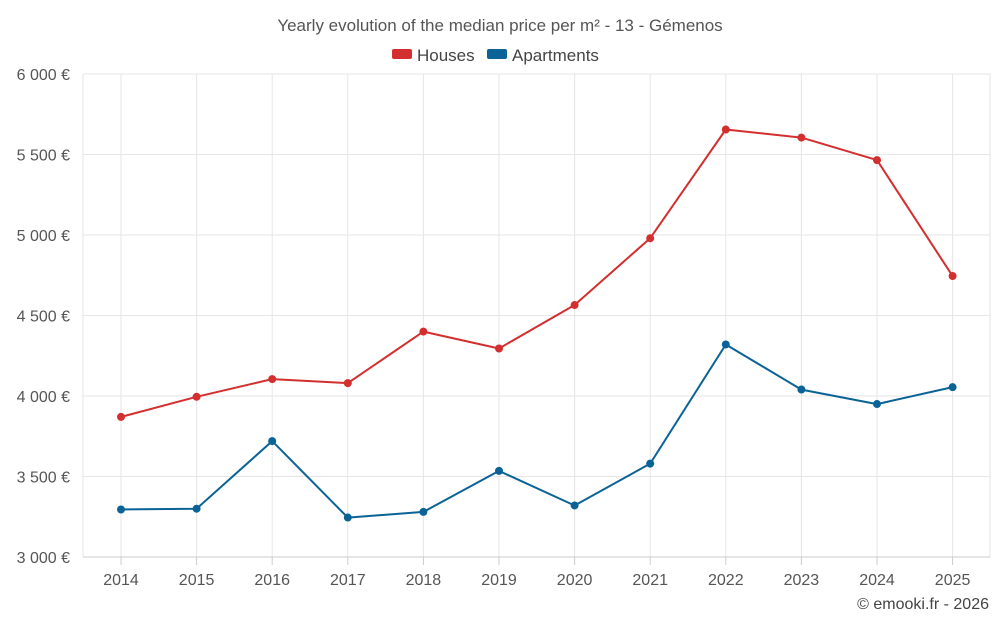  I want to click on legend-item-apartments: Apartments, so click(543, 55).